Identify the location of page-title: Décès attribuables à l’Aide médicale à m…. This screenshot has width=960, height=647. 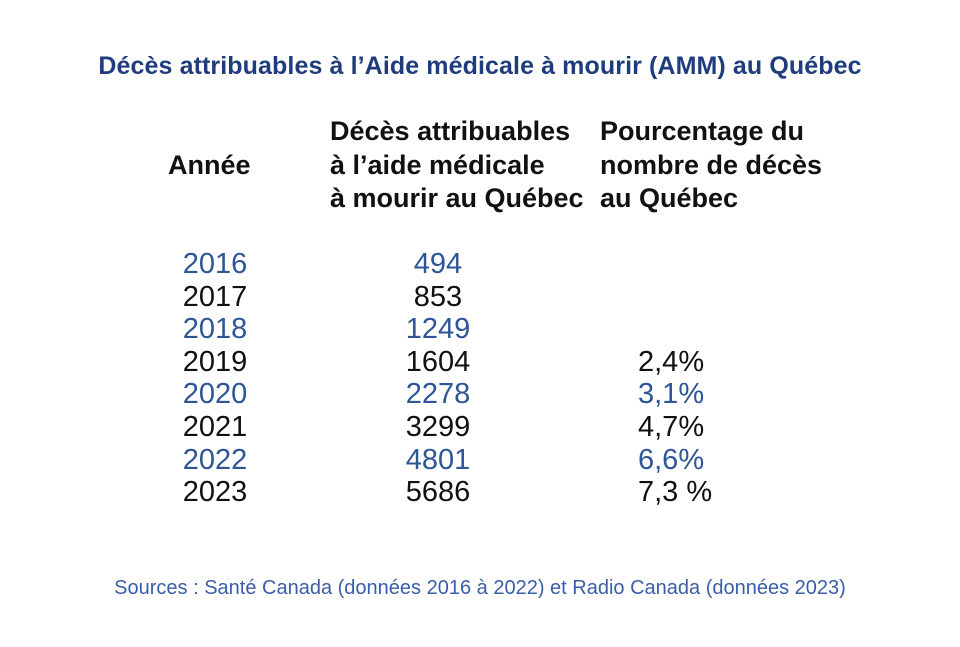
(480, 66).